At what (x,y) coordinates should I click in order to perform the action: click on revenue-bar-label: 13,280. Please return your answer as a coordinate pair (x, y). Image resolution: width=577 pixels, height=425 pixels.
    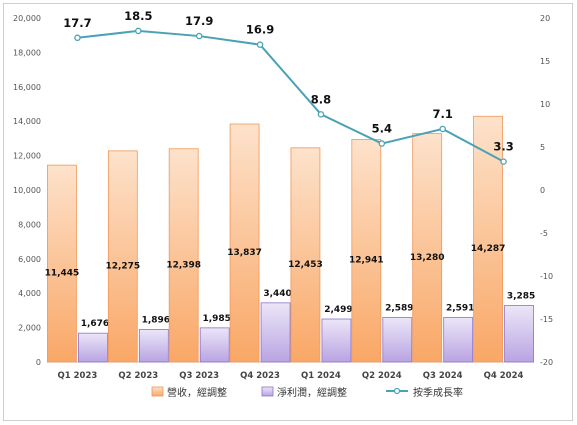
    Looking at the image, I should click on (427, 258).